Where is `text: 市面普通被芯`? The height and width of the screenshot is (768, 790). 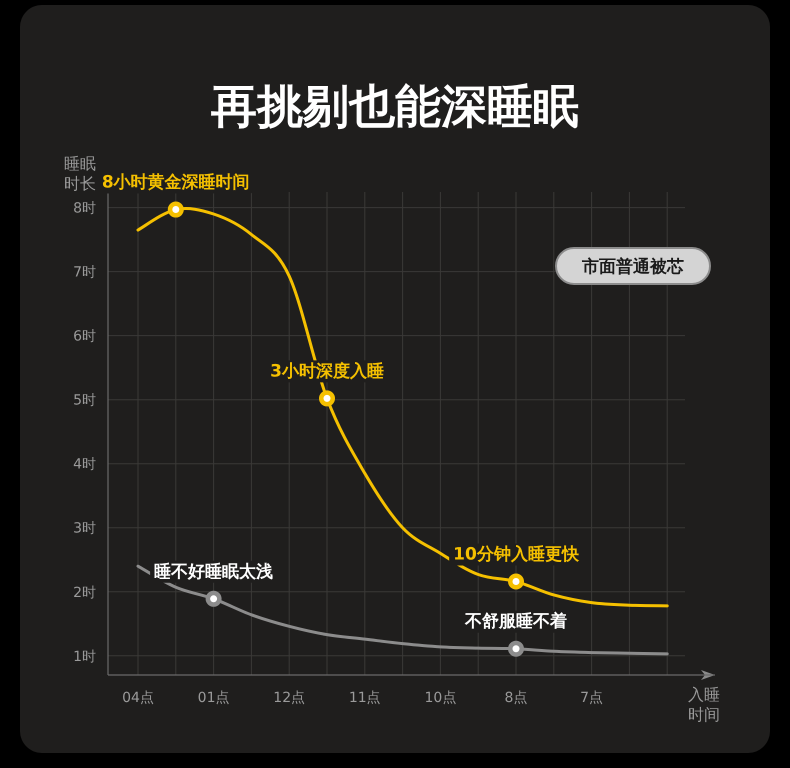
text: 市面普通被芯 is located at coordinates (632, 266).